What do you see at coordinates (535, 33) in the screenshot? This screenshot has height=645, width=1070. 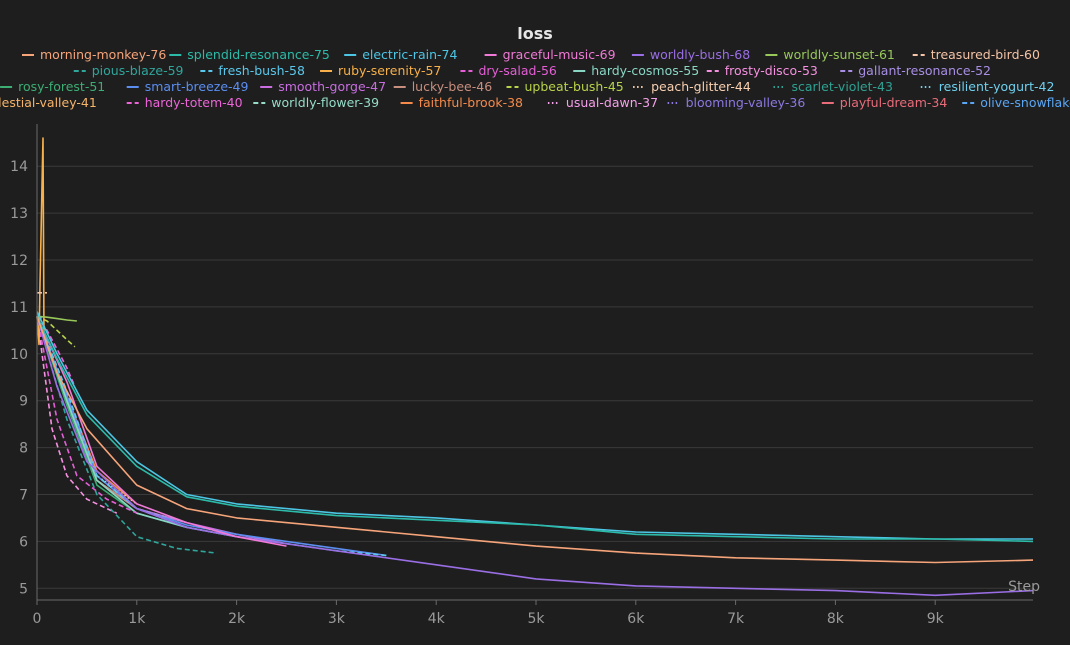 I see `chart-title: loss` at bounding box center [535, 33].